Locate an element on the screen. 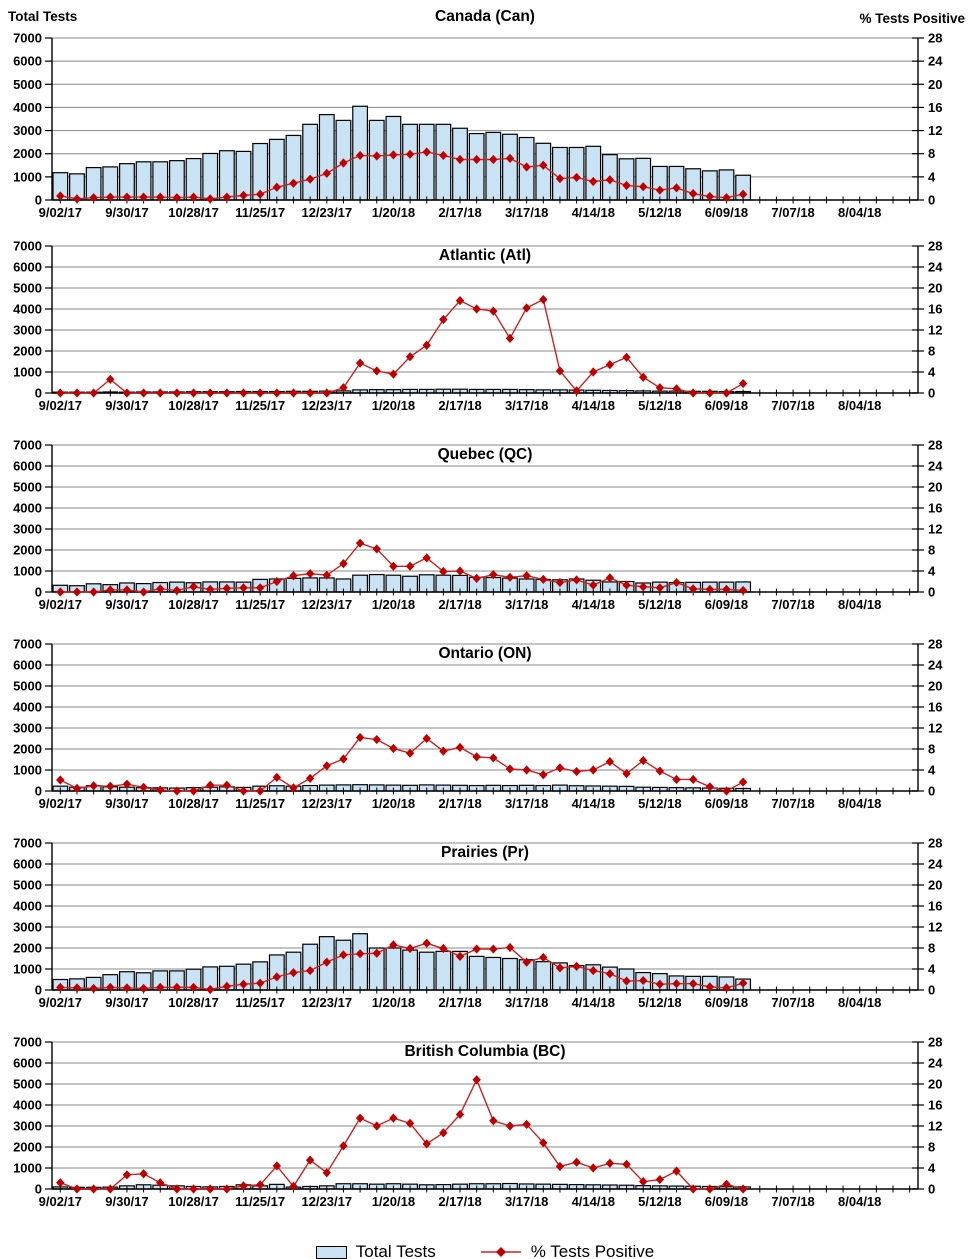 The height and width of the screenshot is (1259, 970). legend-total-tests-swatch-icon is located at coordinates (331, 1252).